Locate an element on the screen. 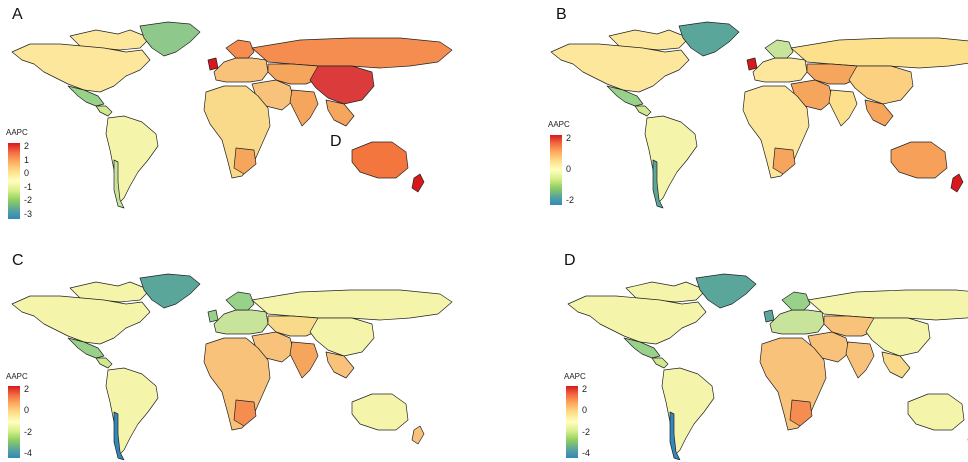  panel-letter: C is located at coordinates (18, 260).